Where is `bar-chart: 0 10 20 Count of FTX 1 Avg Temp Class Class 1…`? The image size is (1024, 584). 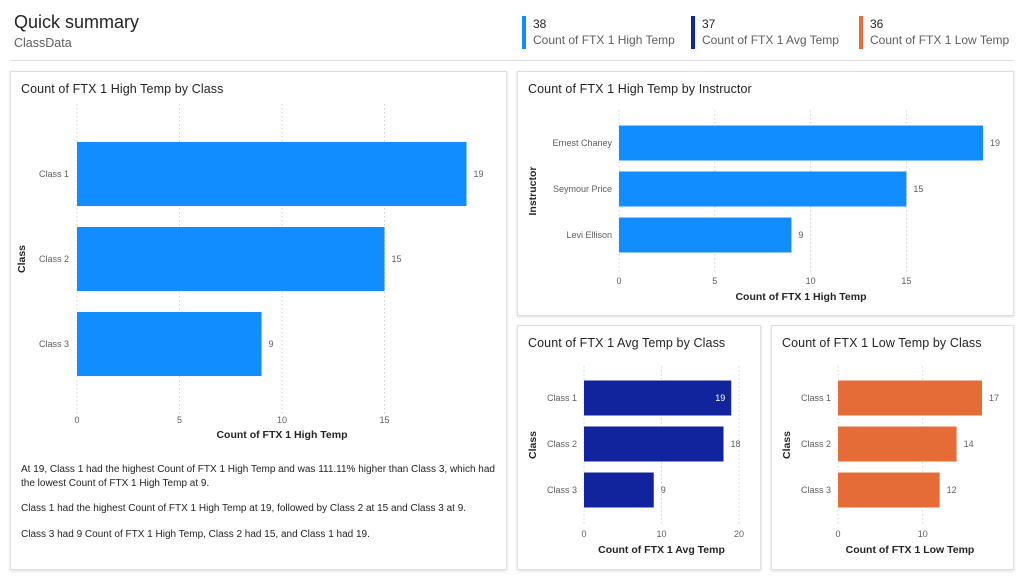
bar-chart: 0 10 20 Count of FTX 1 Avg Temp Class Class 1… is located at coordinates (635, 461).